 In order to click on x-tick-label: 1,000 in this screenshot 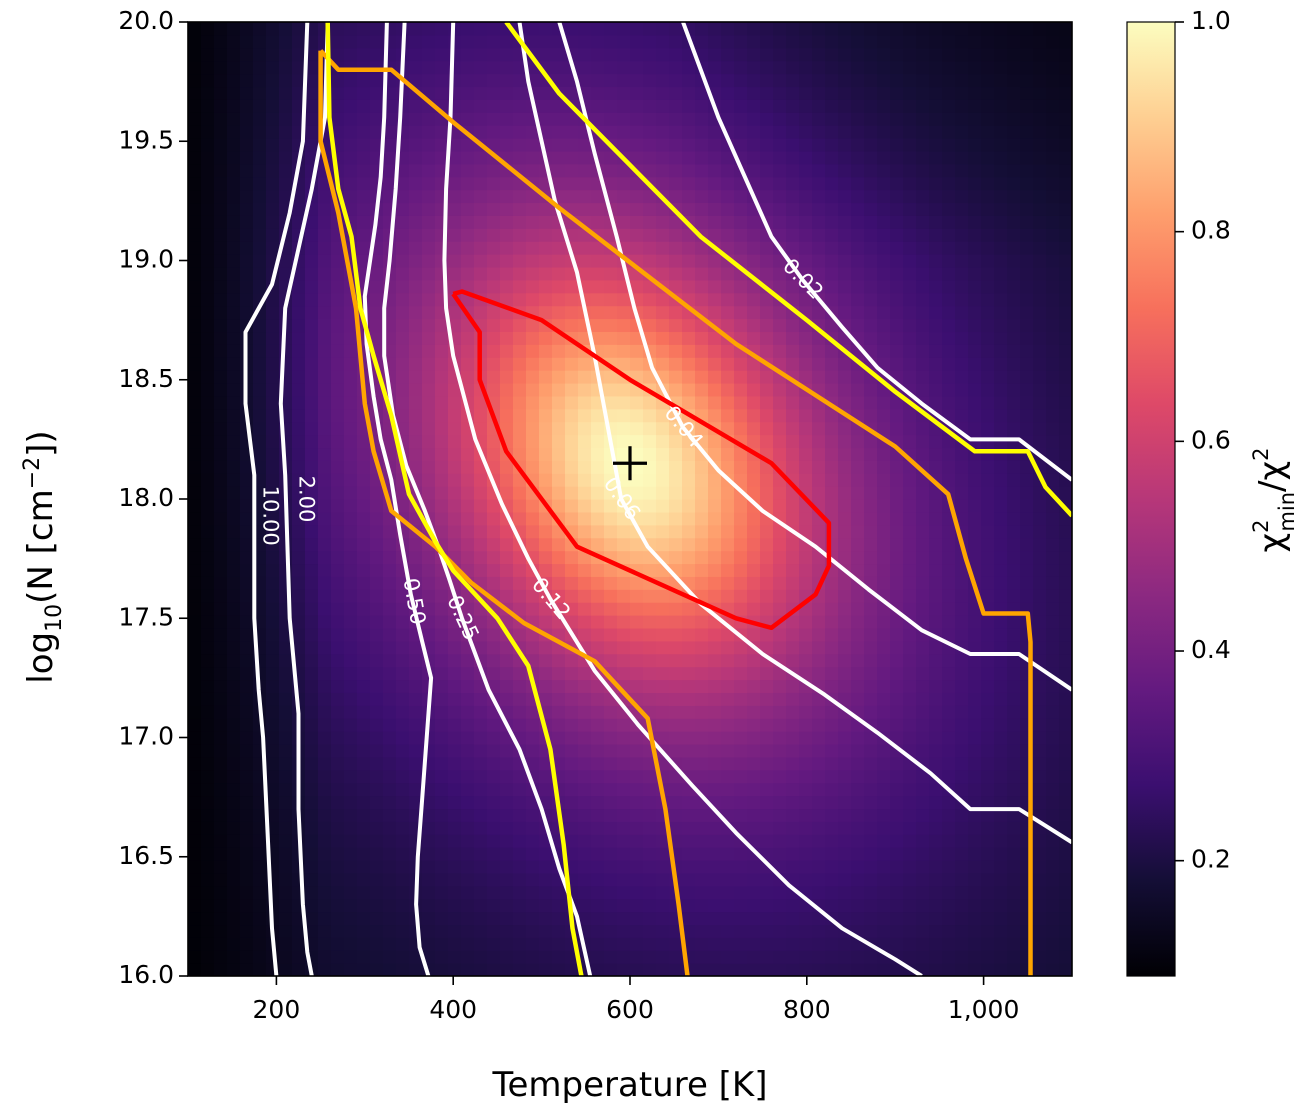, I will do `click(984, 1009)`.